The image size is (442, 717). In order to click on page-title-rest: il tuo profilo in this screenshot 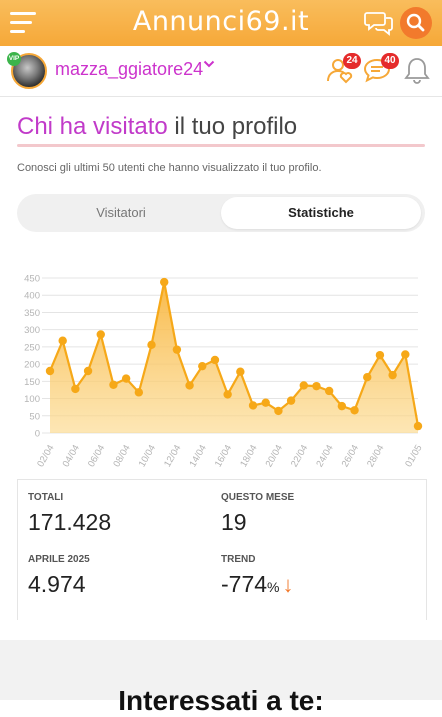, I will do `click(232, 126)`.